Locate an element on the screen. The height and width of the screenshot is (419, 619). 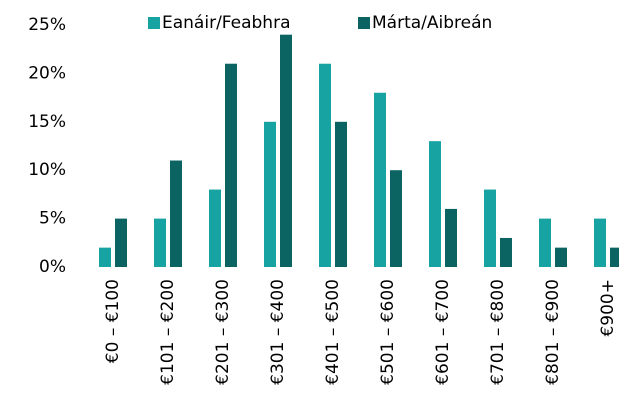
y-tick-label: 5% is located at coordinates (52, 219).